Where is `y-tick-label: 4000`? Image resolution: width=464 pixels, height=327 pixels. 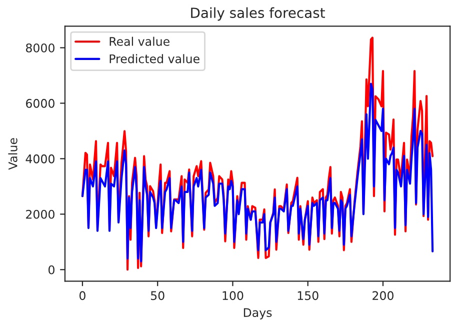 y-tick-label: 4000 is located at coordinates (40, 159).